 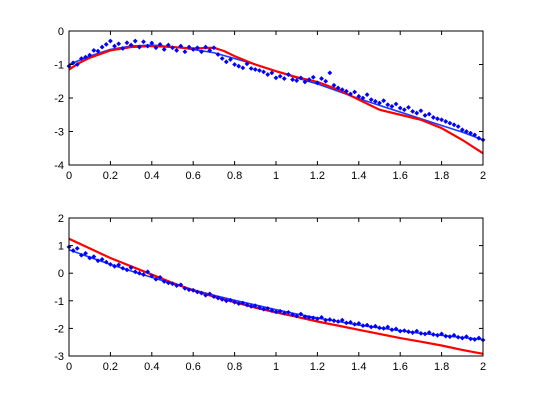 I want to click on x-tick-label: 1.8, so click(x=441, y=367).